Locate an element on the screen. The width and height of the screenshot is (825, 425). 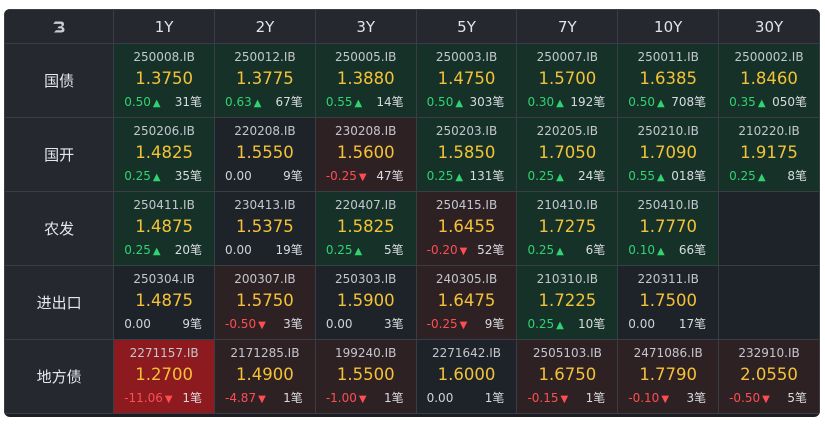
trade-count: 47笔 is located at coordinates (390, 176).